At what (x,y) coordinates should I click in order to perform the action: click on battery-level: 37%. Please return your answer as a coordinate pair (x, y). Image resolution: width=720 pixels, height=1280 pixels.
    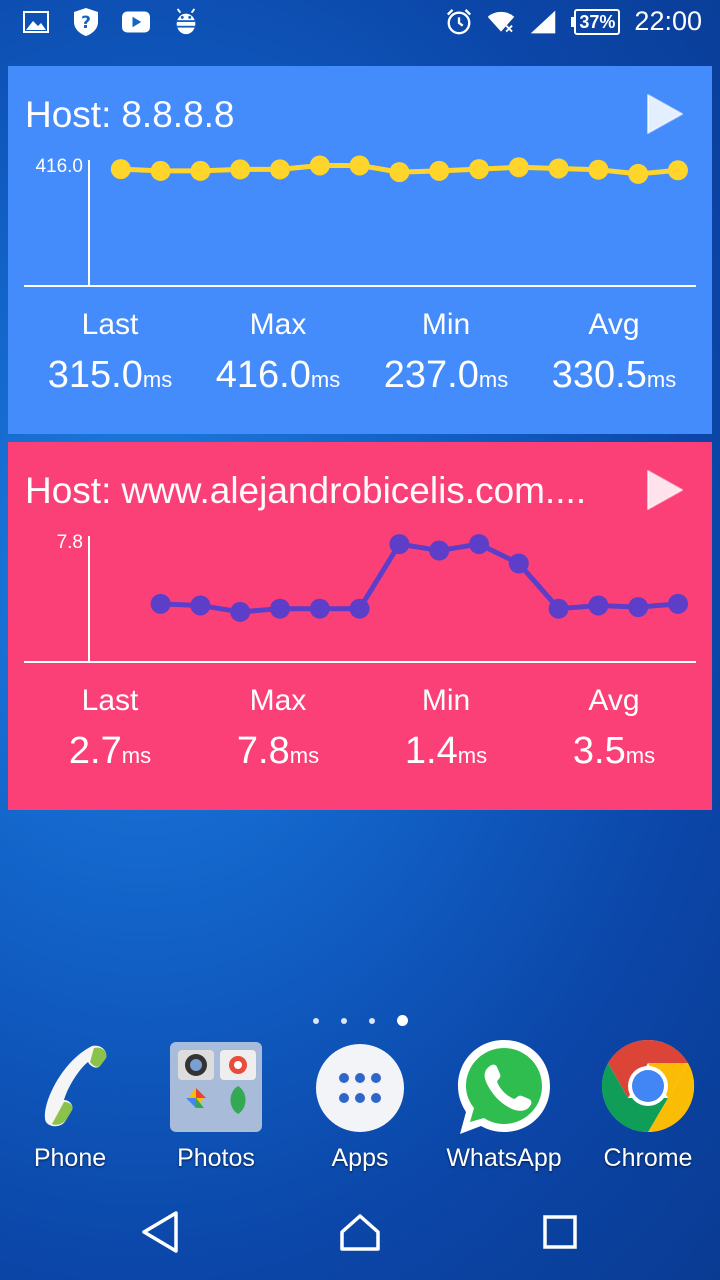
    Looking at the image, I should click on (597, 21).